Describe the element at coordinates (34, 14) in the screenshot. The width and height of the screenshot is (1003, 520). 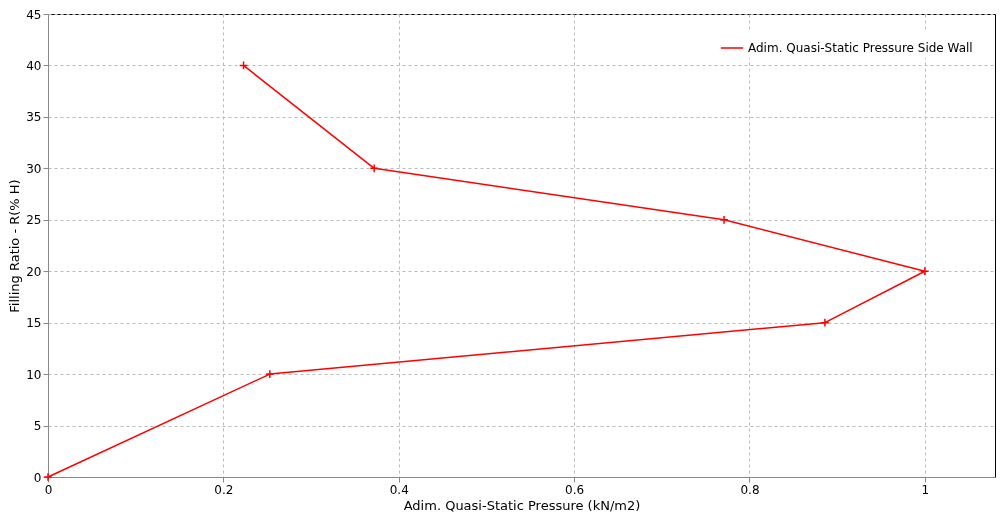
I see `y-tick-label: 45` at that location.